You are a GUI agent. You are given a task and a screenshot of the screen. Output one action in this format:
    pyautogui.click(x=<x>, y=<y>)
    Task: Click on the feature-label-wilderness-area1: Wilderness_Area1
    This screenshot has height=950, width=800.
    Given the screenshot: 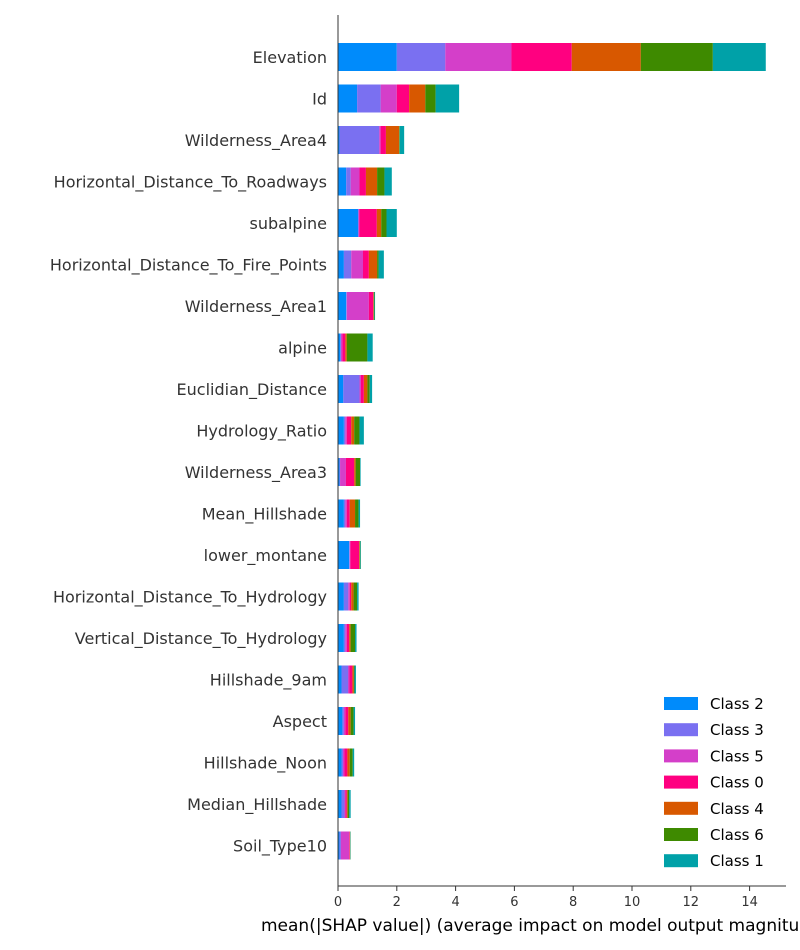 What is the action you would take?
    pyautogui.click(x=256, y=307)
    